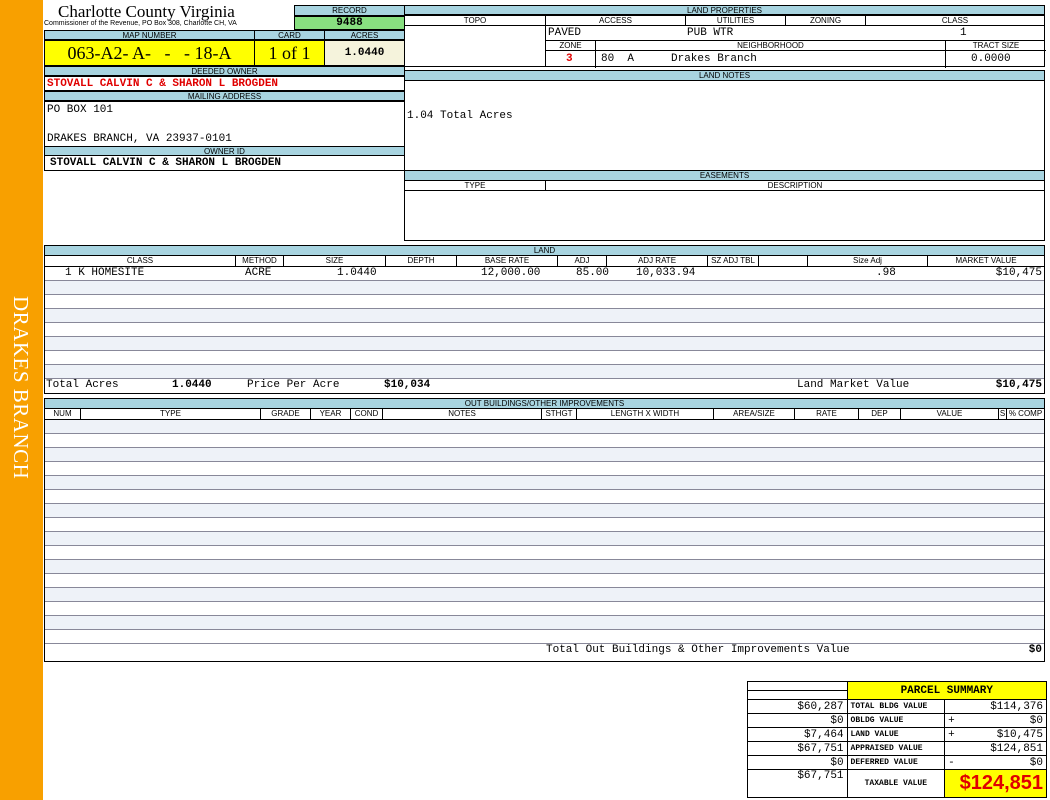 This screenshot has width=1050, height=800. Describe the element at coordinates (963, 33) in the screenshot. I see `class-value: 1` at that location.